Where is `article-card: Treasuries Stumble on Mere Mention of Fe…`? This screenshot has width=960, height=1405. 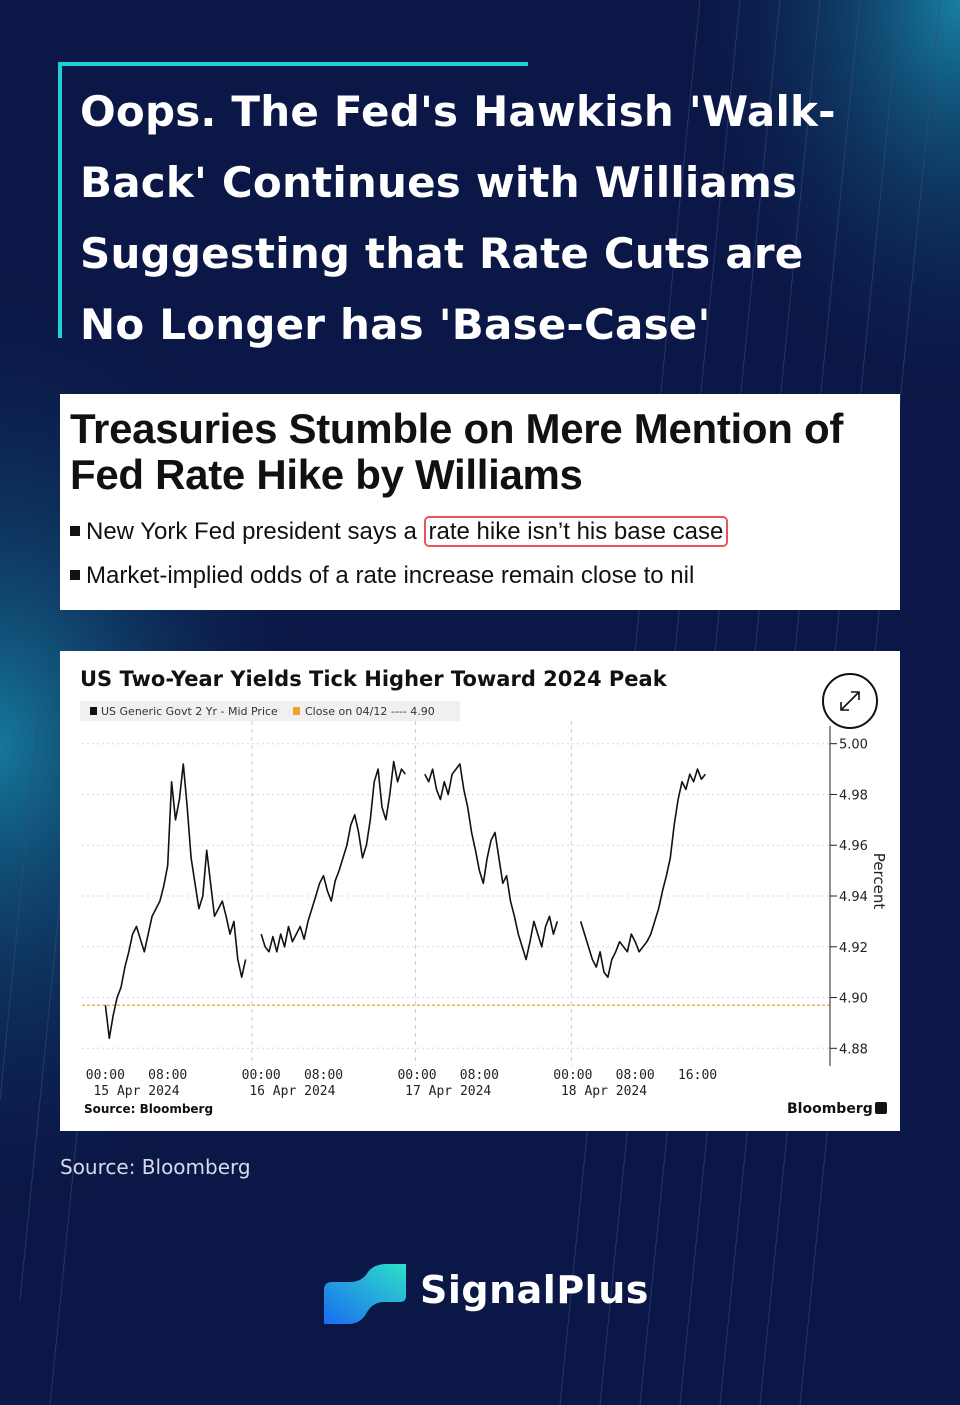 article-card: Treasuries Stumble on Mere Mention of Fe… is located at coordinates (480, 502).